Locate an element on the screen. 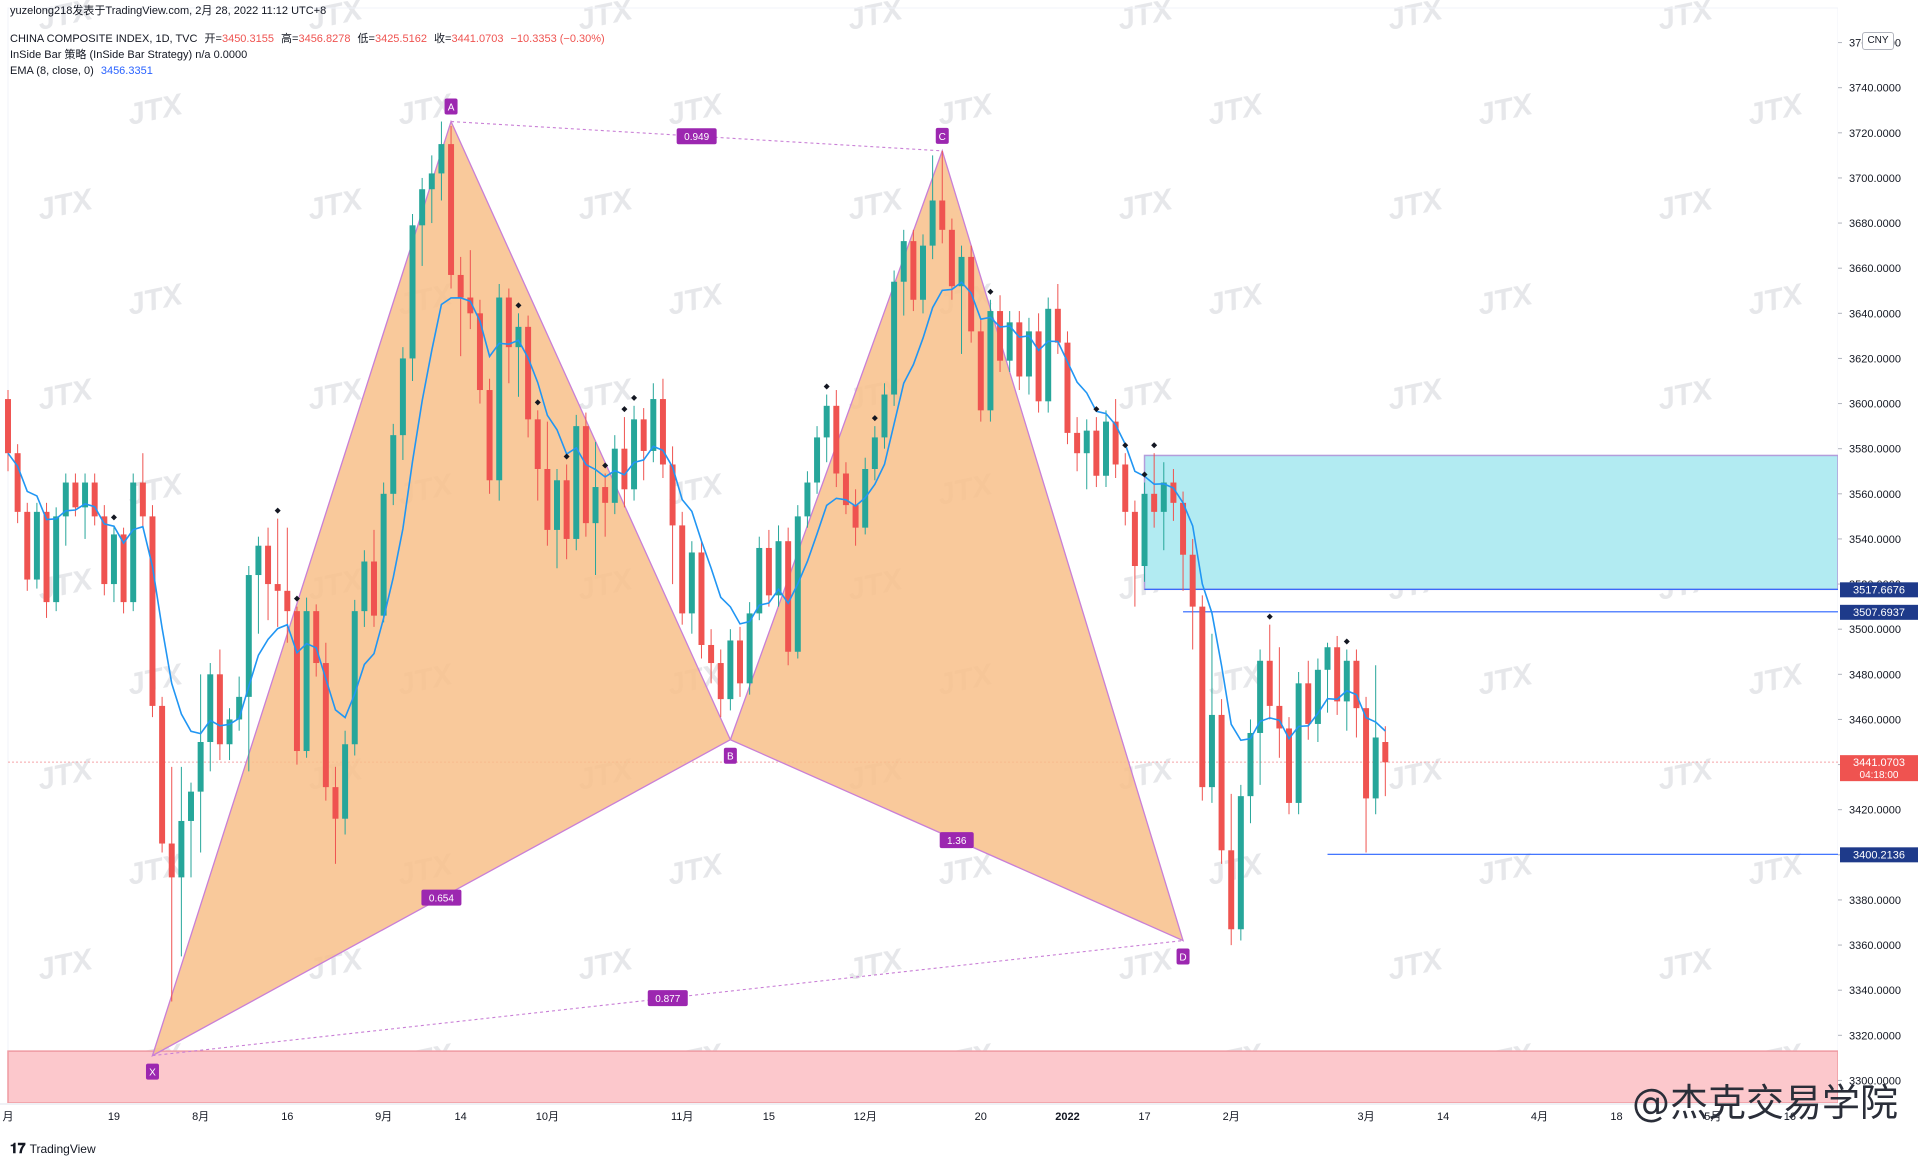 The width and height of the screenshot is (1920, 1170). level-price-label: 3400.2136 is located at coordinates (1879, 855).